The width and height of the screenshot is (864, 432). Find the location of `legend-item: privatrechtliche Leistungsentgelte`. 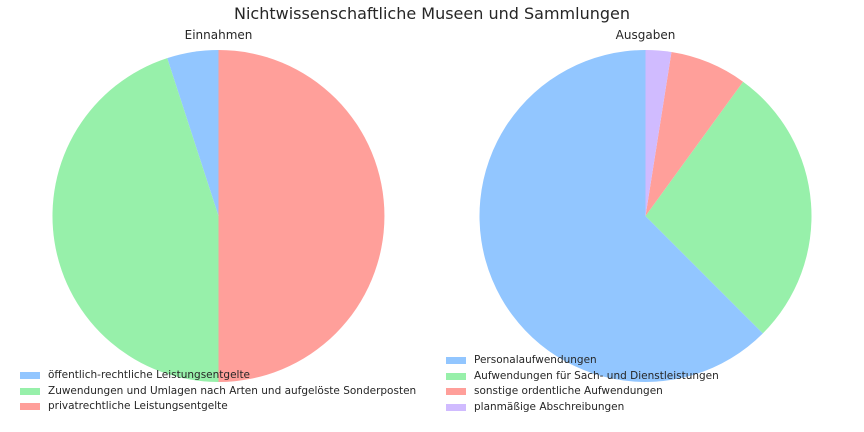

legend-item: privatrechtliche Leistungsentgelte is located at coordinates (218, 407).